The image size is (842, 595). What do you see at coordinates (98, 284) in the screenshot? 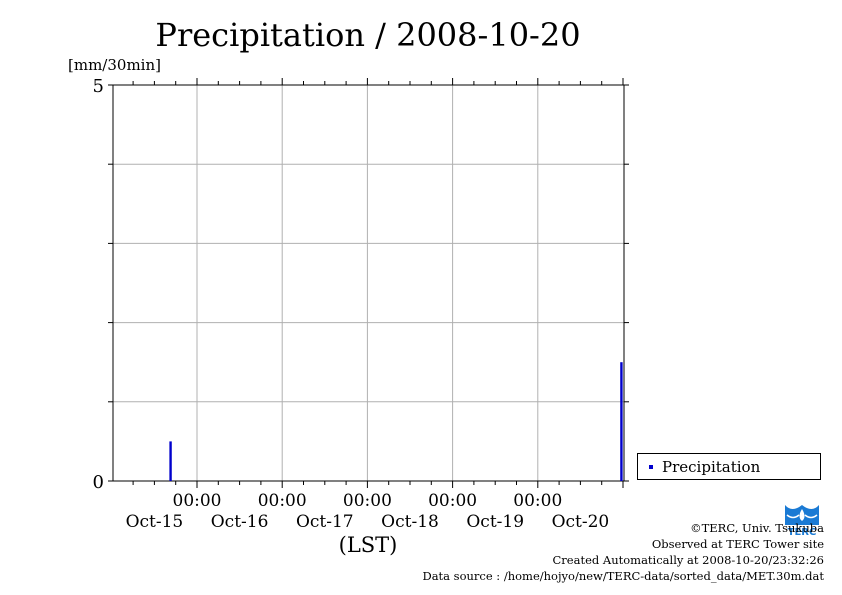
I see `y-tick-labels: 50` at bounding box center [98, 284].